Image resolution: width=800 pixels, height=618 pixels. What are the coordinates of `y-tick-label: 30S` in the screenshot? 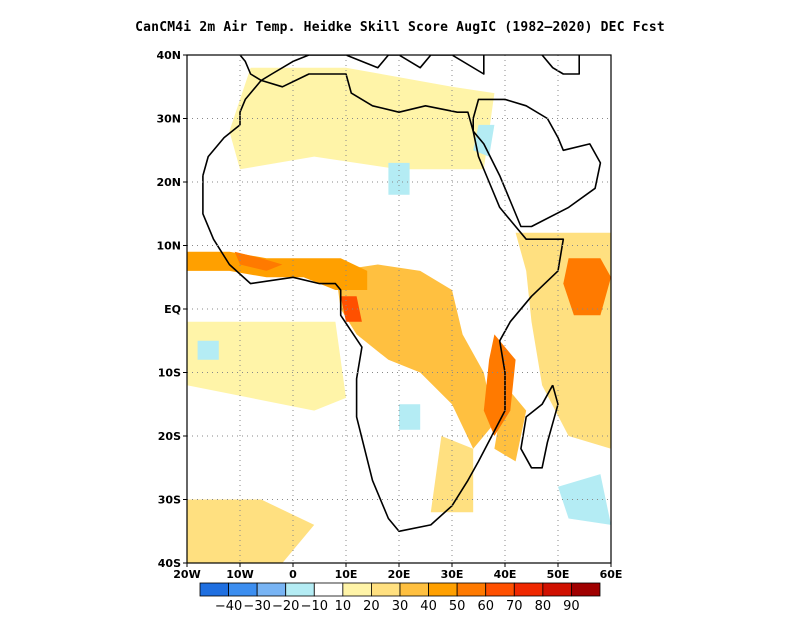 It's located at (169, 500).